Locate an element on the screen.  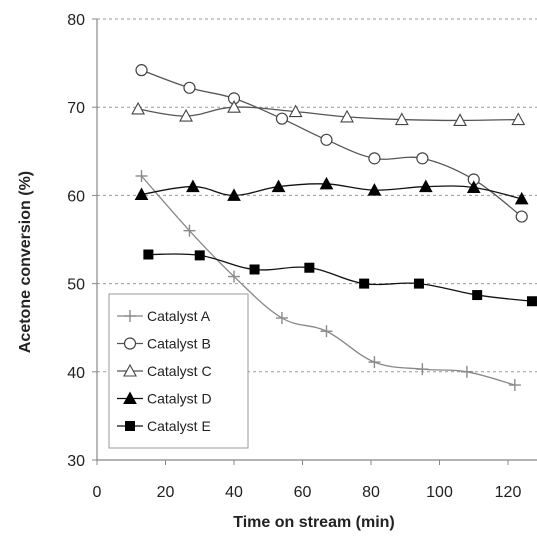
legend-item-catalyst-c-marker is located at coordinates (130, 370).